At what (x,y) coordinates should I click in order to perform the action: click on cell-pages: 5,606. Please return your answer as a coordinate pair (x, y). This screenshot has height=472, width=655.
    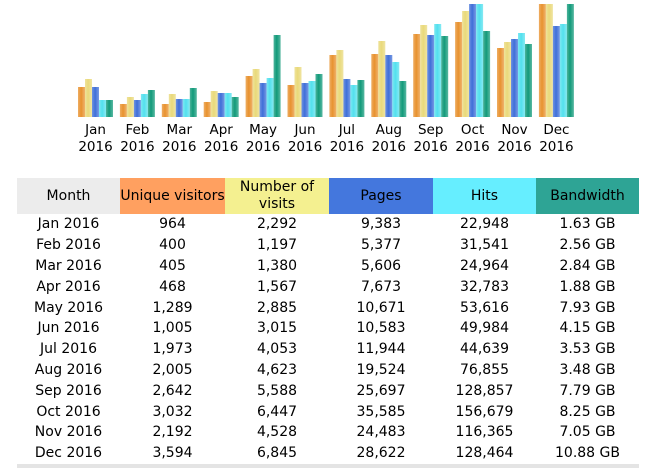
    Looking at the image, I should click on (381, 265).